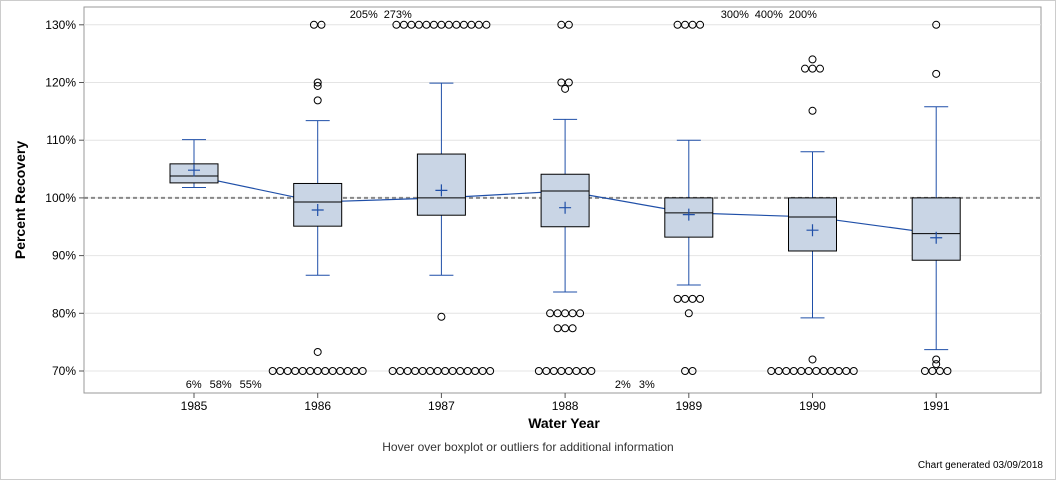 Image resolution: width=1056 pixels, height=484 pixels. I want to click on x-tick-label: 1987, so click(441, 406).